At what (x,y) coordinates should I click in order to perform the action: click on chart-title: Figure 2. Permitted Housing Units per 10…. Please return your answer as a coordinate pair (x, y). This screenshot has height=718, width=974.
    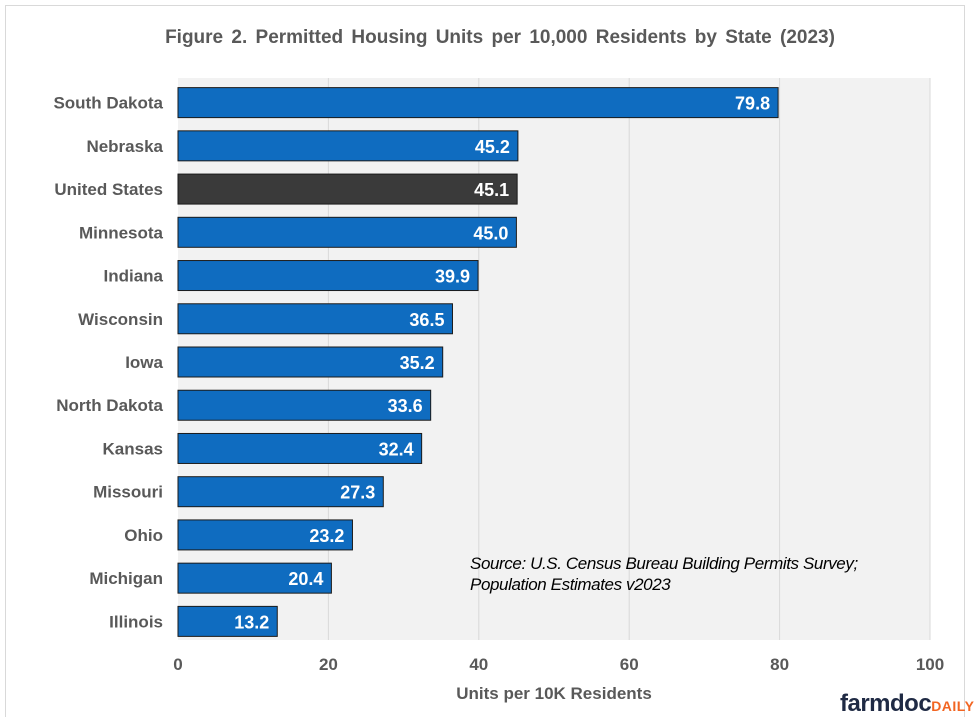
    Looking at the image, I should click on (500, 37).